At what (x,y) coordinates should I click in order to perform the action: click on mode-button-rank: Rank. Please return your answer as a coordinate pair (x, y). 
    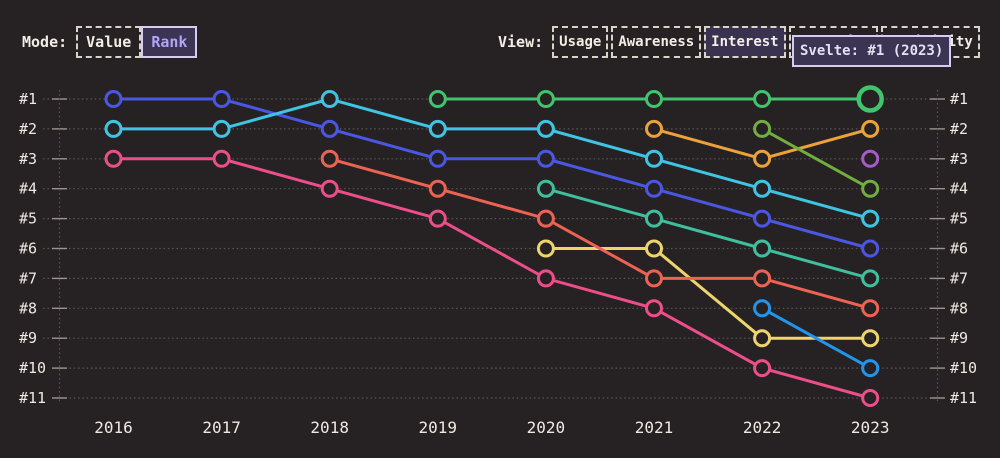
    Looking at the image, I should click on (169, 42).